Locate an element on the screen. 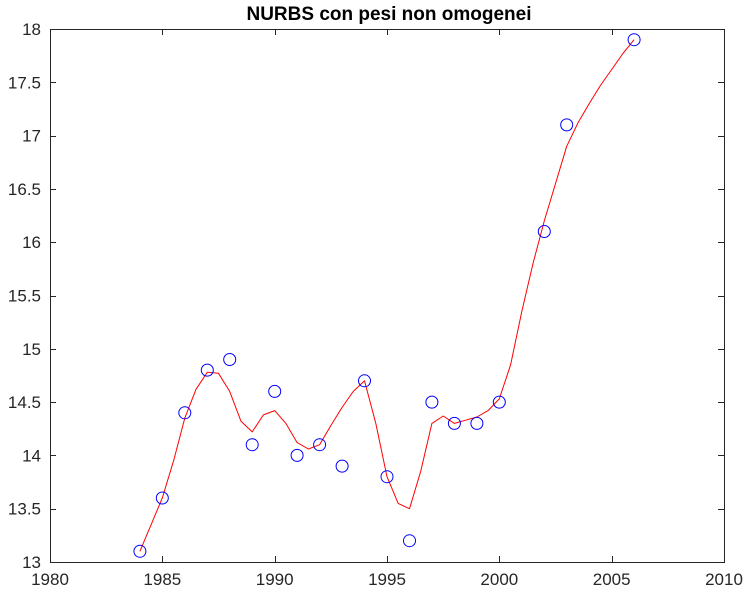  x-tick-label: 2010 is located at coordinates (724, 579).